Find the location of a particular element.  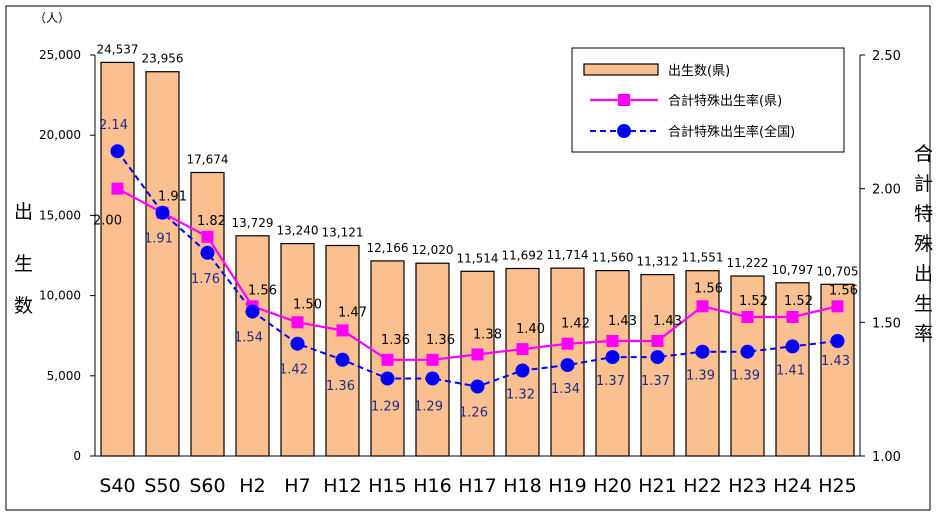

bar-value-label-H17: 11,514 is located at coordinates (478, 258).